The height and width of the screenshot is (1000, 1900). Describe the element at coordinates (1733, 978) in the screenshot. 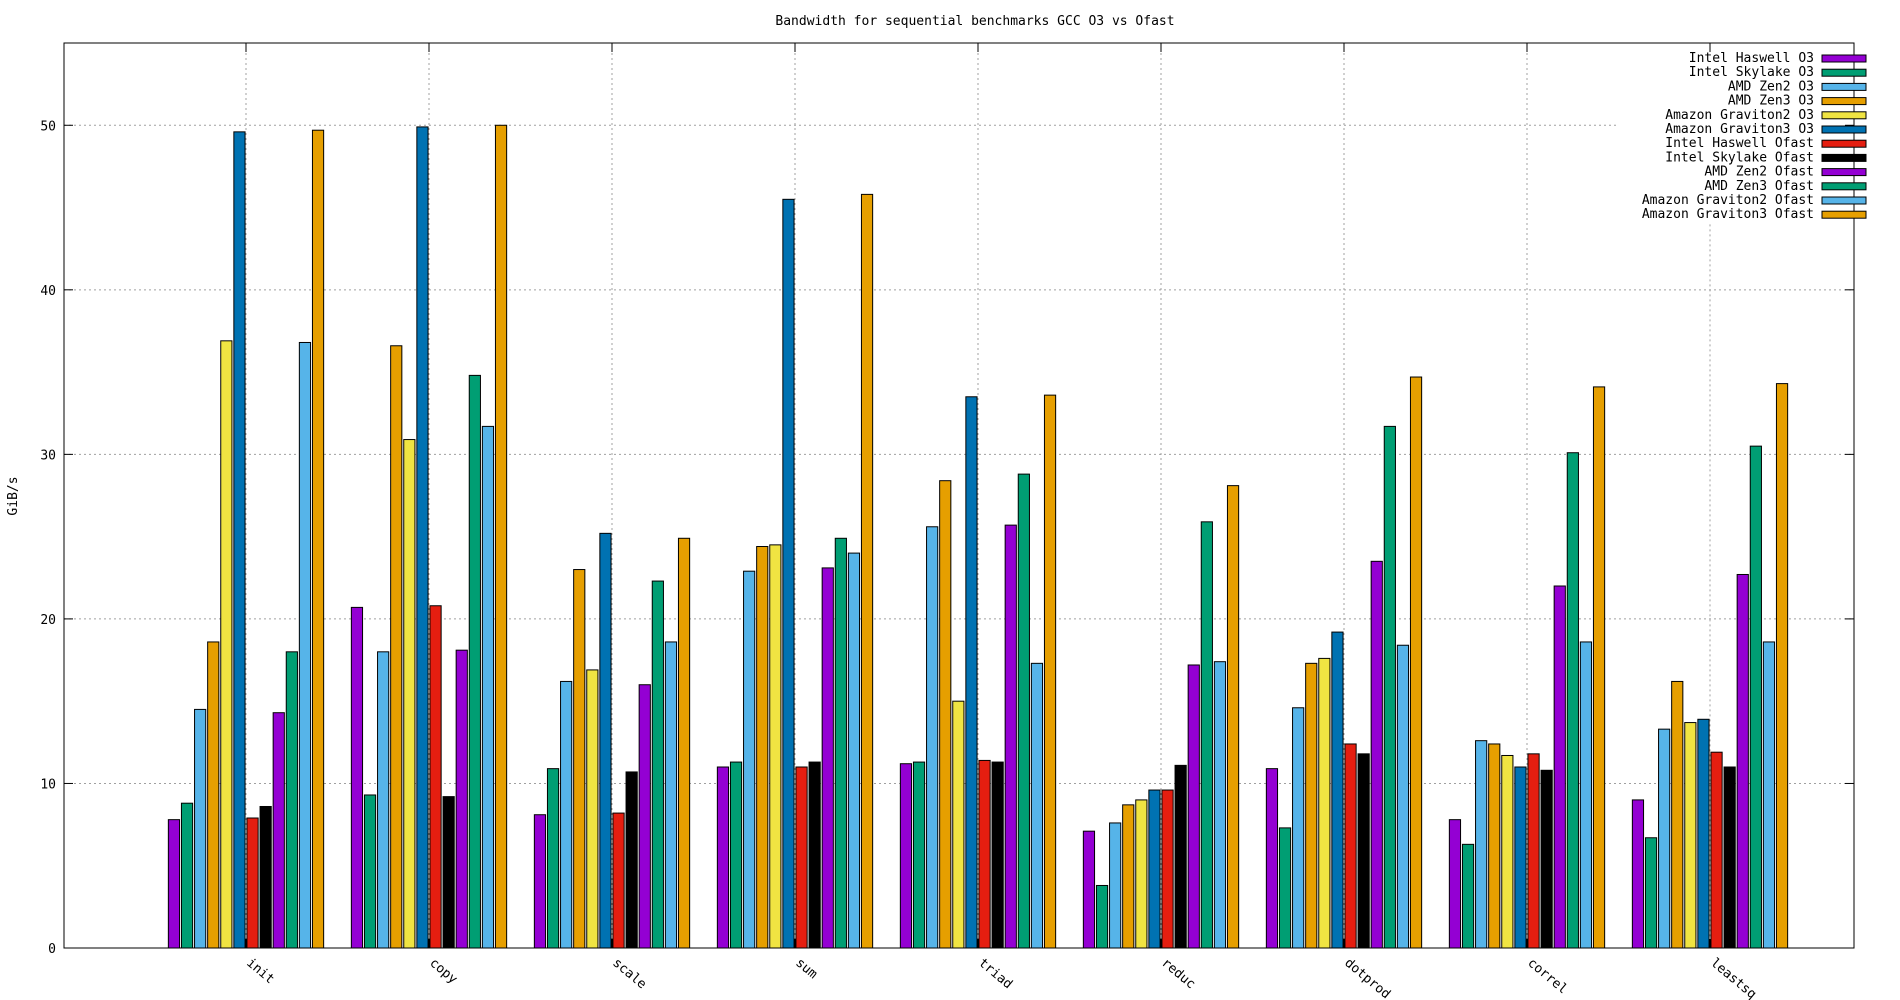

I see `x-tick-label: leastsq` at that location.